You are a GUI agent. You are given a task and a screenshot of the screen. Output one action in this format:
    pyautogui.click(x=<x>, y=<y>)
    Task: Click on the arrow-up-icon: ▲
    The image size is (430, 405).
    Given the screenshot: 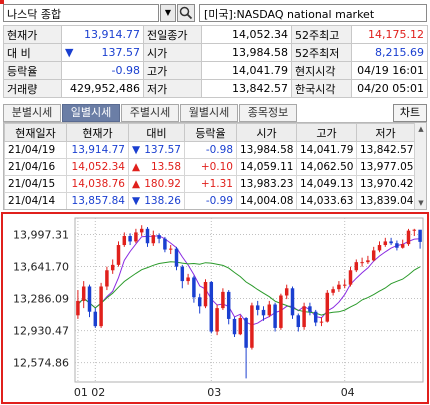 What is the action you would take?
    pyautogui.click(x=136, y=167)
    